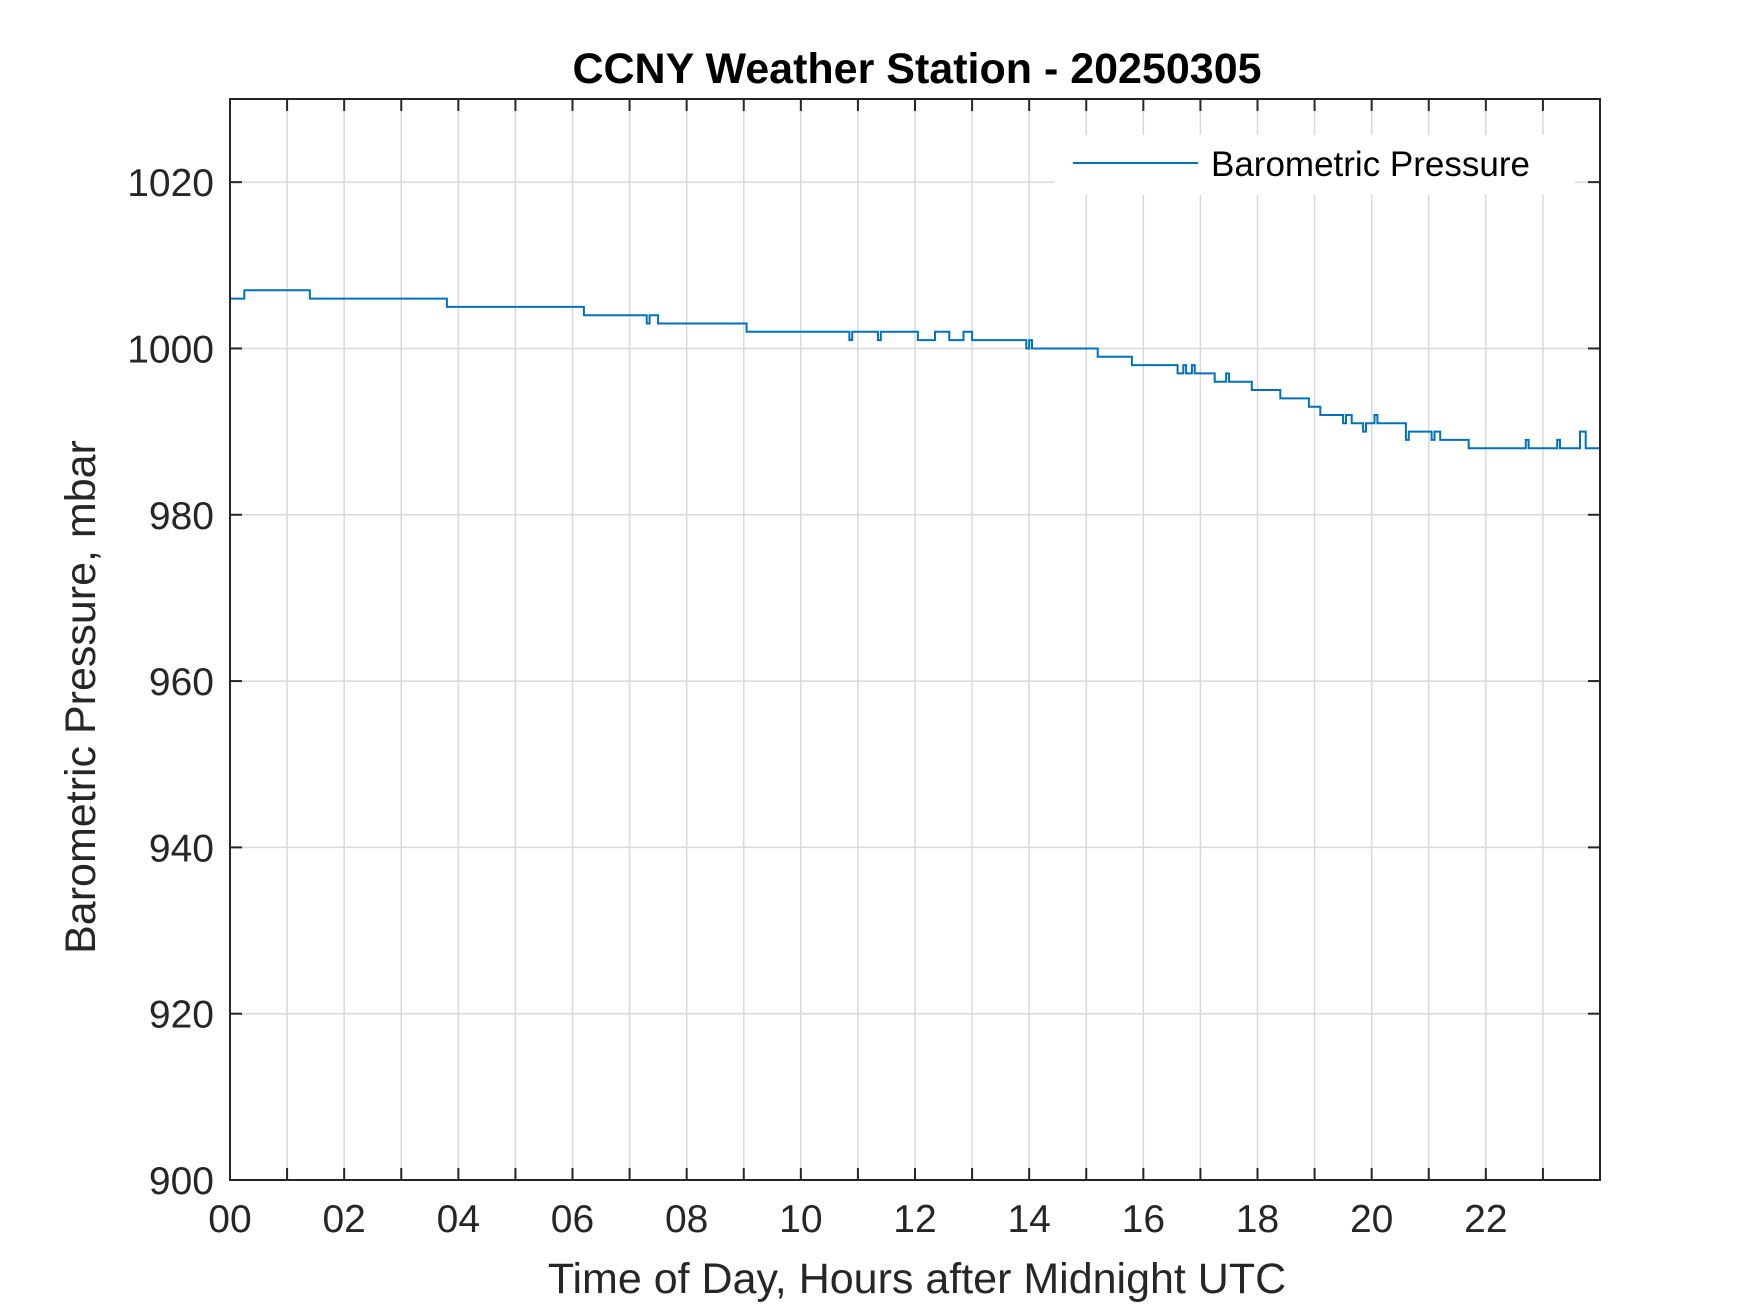  I want to click on x-axis-title: Time of Day, Hours after Midnight UTC, so click(917, 1279).